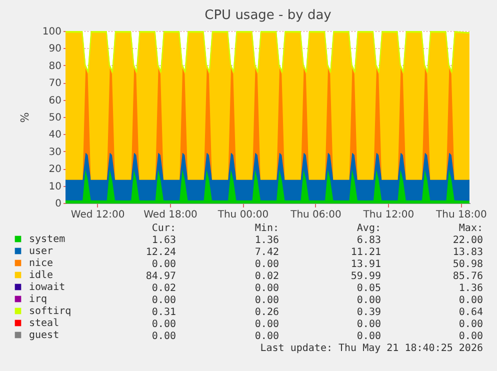 The height and width of the screenshot is (371, 497). Describe the element at coordinates (161, 277) in the screenshot. I see `text: 84.97` at that location.